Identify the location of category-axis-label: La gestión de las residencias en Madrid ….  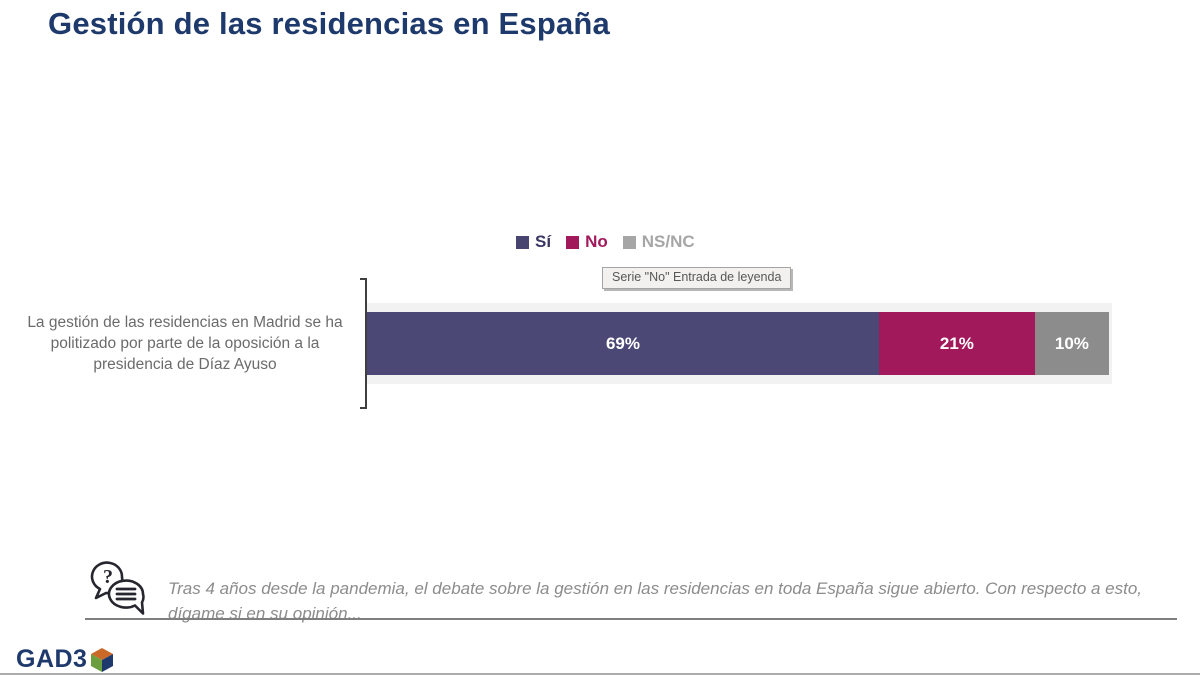
(185, 343).